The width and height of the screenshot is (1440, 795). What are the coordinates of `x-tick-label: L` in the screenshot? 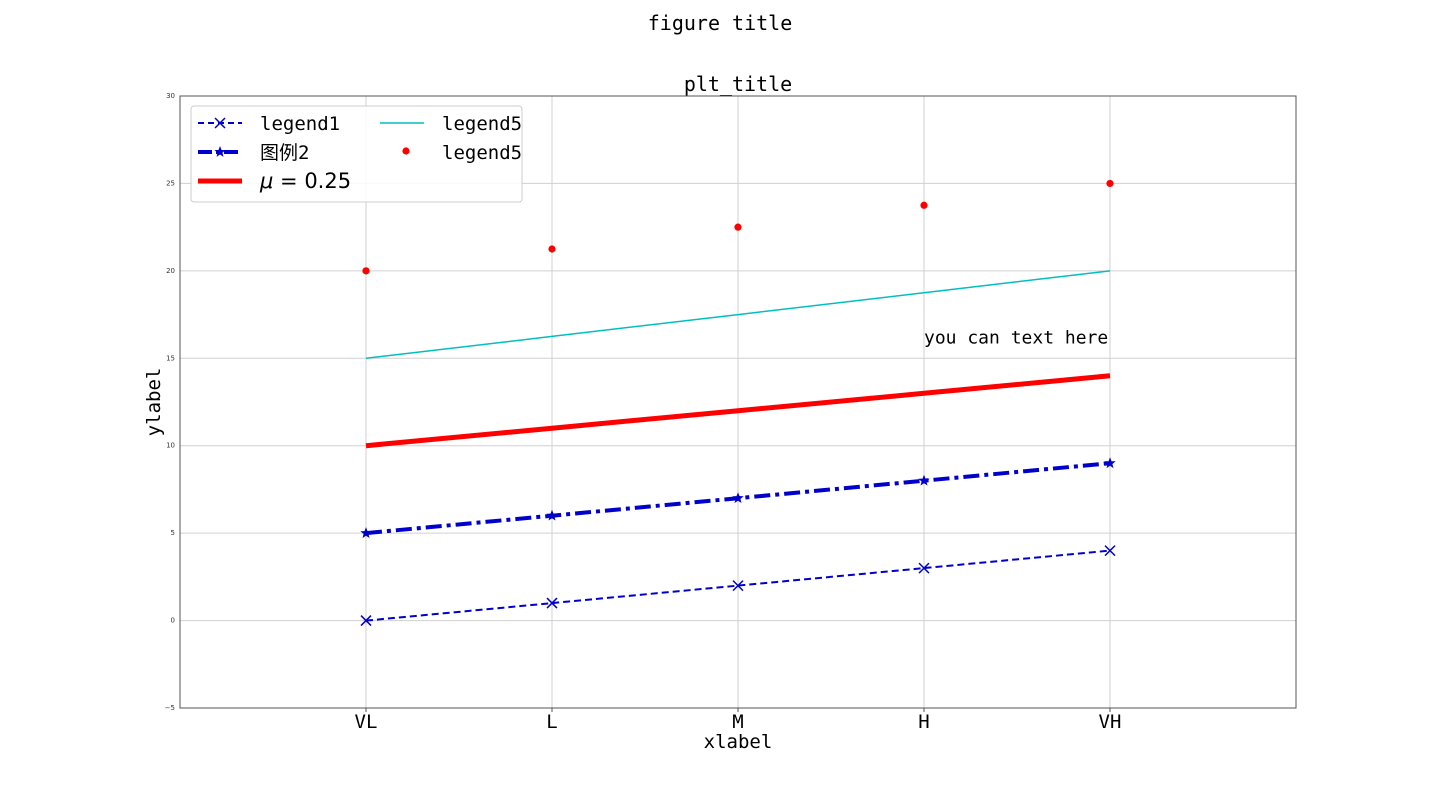 It's located at (551, 722).